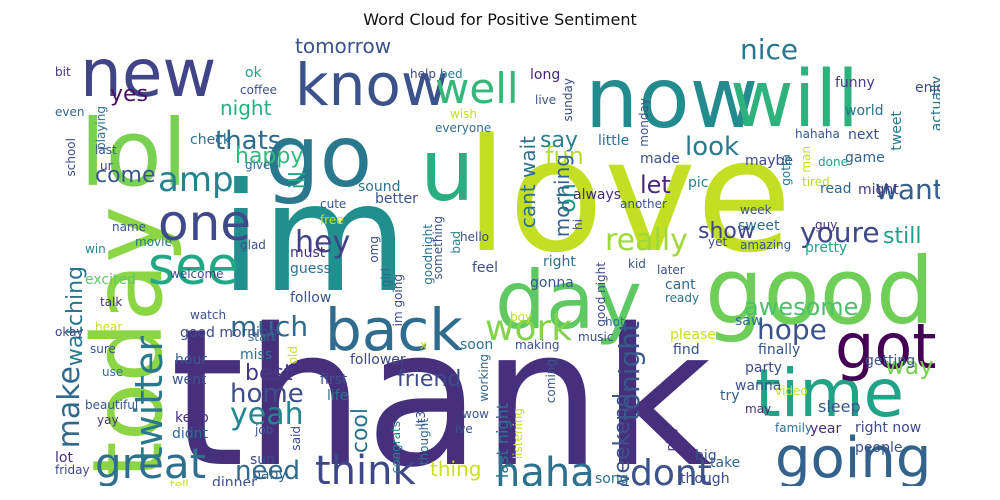 This screenshot has width=1000, height=500. What do you see at coordinates (637, 264) in the screenshot?
I see `word-kid: kid` at bounding box center [637, 264].